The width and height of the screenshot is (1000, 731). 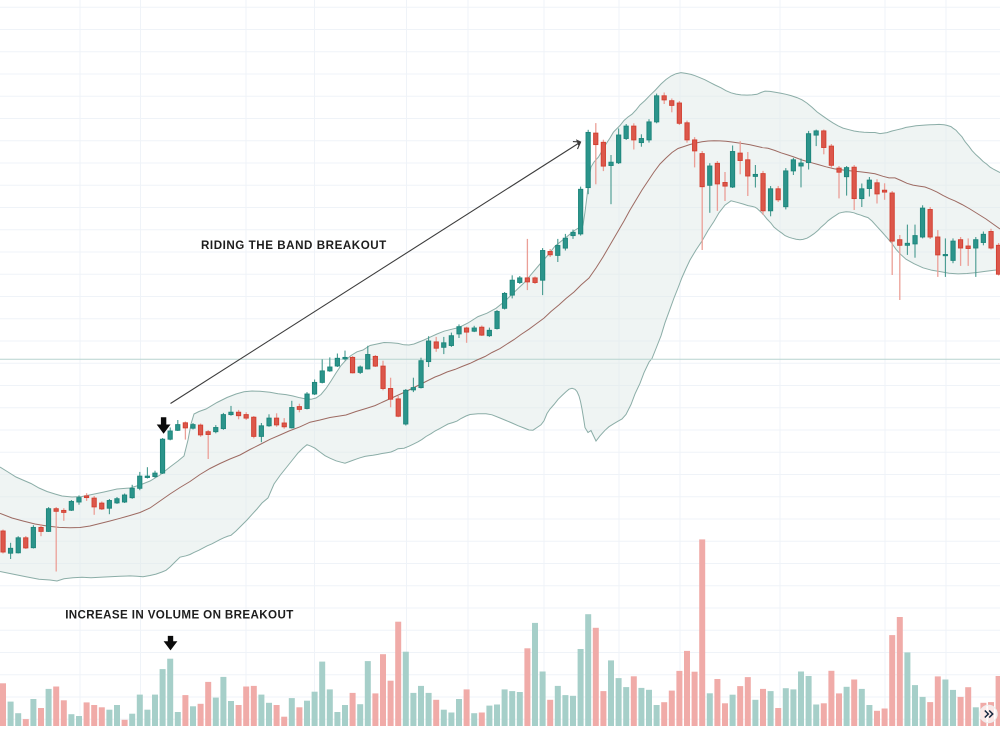 What do you see at coordinates (294, 245) in the screenshot?
I see `svg-text: RIDING THE BAND BREAKOUT` at bounding box center [294, 245].